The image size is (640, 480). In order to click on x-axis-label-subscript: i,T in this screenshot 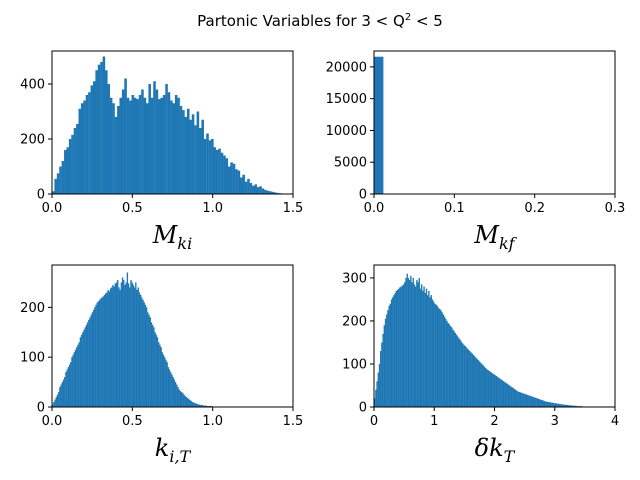, I will do `click(180, 456)`.